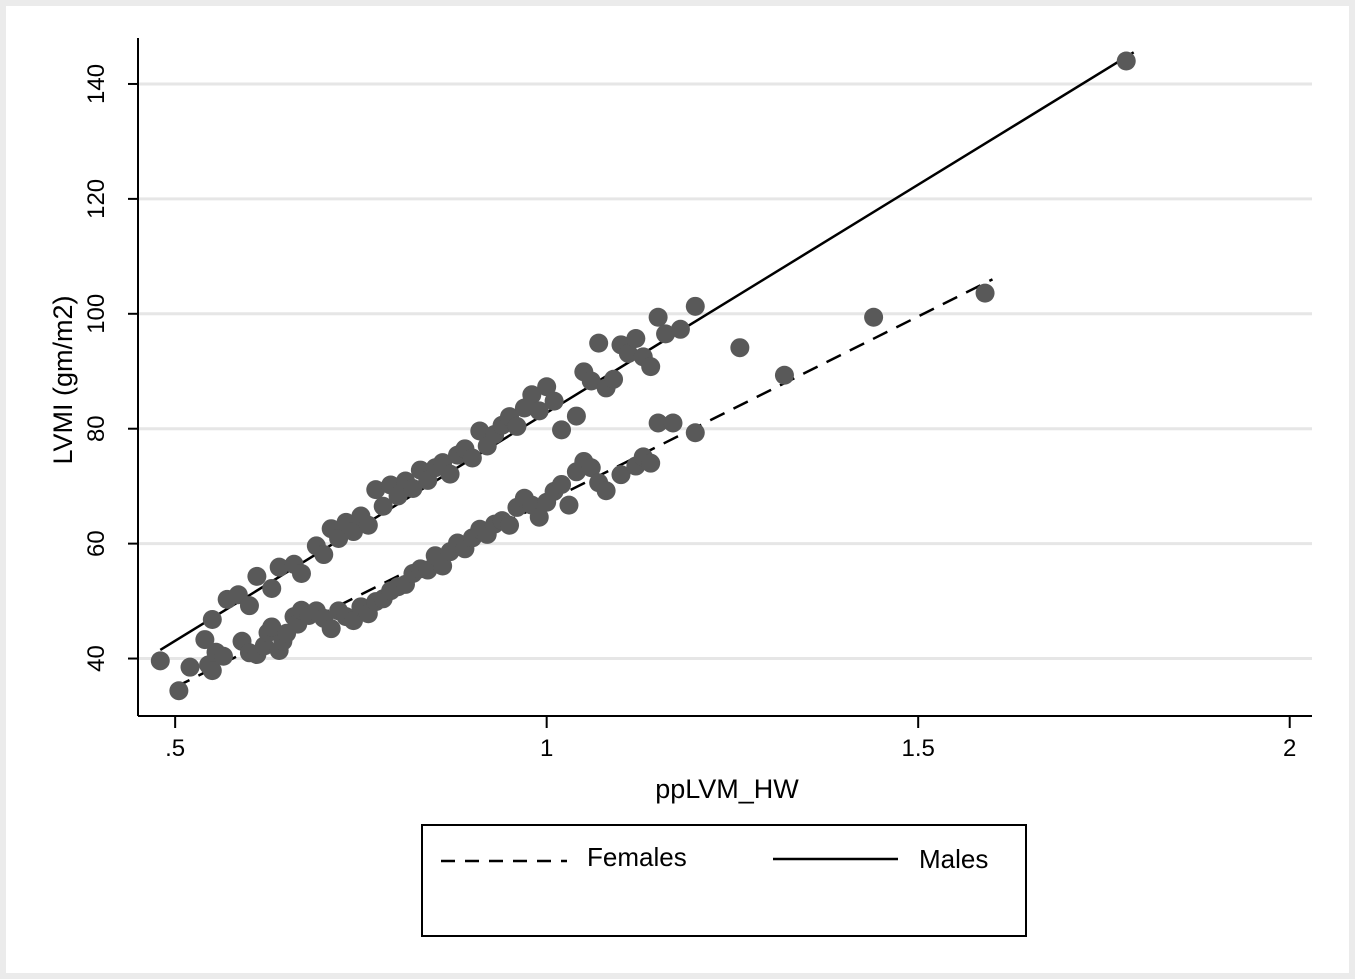 Image resolution: width=1355 pixels, height=979 pixels. What do you see at coordinates (96, 314) in the screenshot?
I see `y-tick-label: 100` at bounding box center [96, 314].